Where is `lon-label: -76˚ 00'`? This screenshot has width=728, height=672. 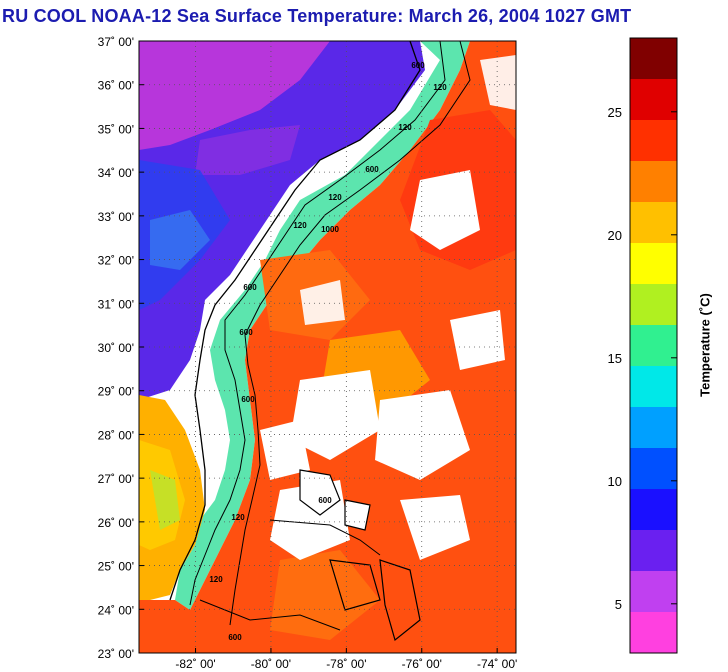 lon-label: -76˚ 00' is located at coordinates (422, 664).